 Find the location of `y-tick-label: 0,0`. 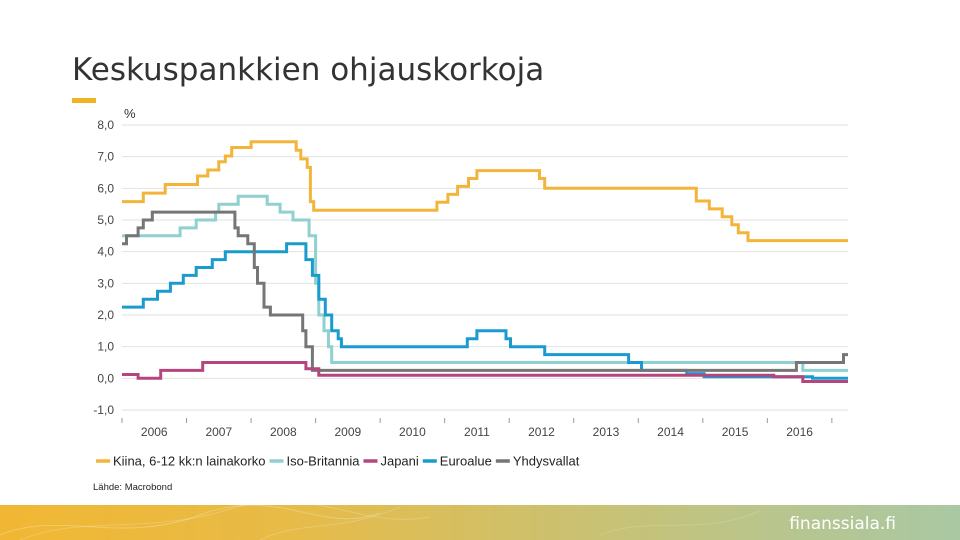

y-tick-label: 0,0 is located at coordinates (105, 378).